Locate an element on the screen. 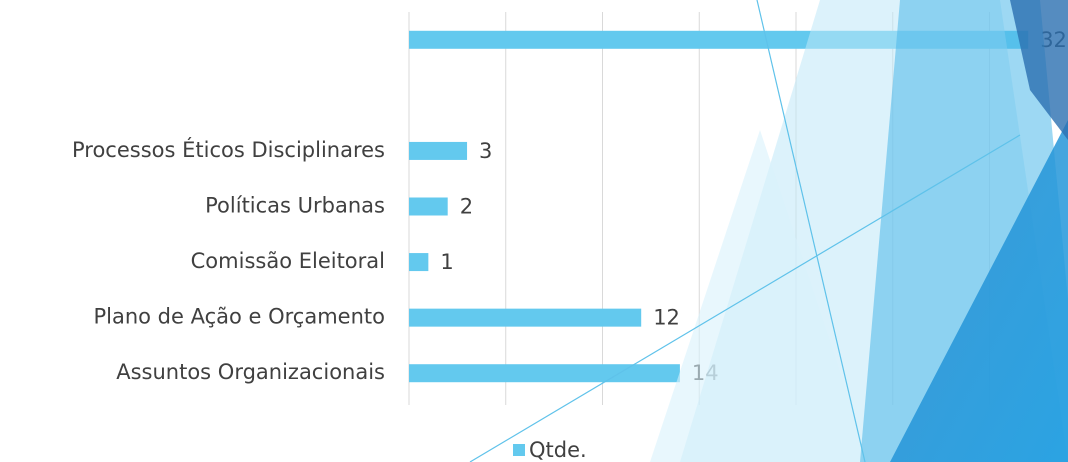  y-tick-label: Assuntos Organizacionais is located at coordinates (250, 372).